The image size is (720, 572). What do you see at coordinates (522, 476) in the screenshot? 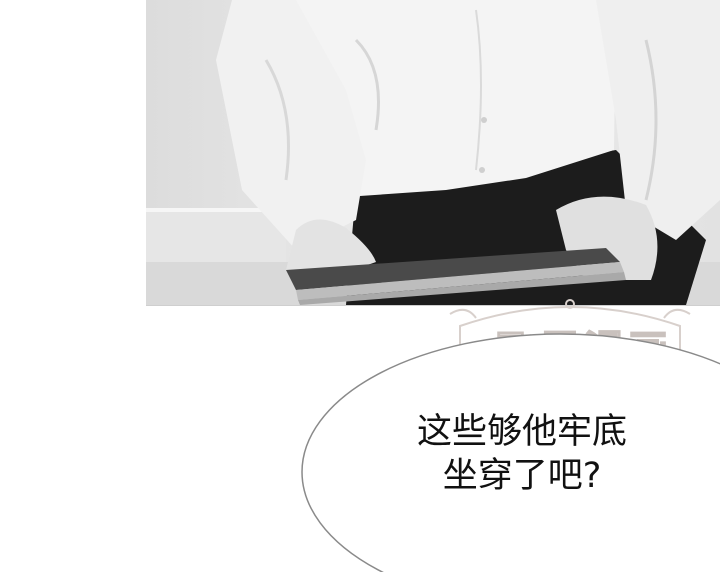
I see `dialogue-line-2: 坐穿了吧?` at bounding box center [522, 476].